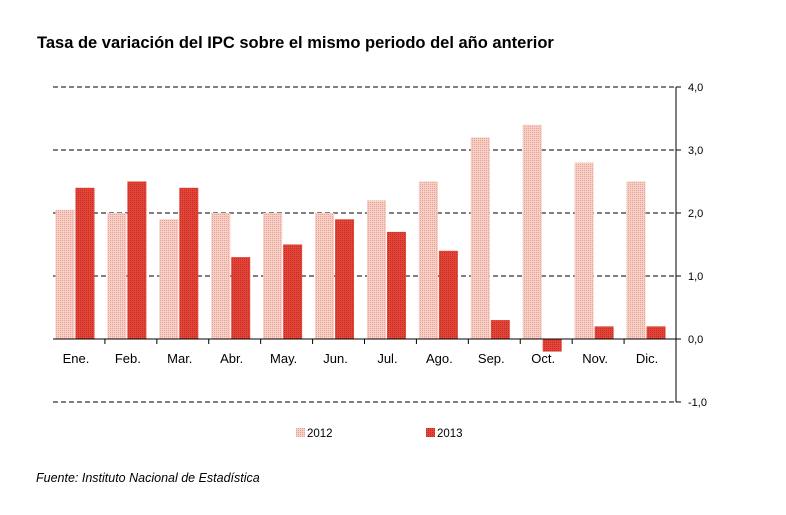 This screenshot has width=786, height=515. I want to click on y-tick-label: -1,0, so click(697, 403).